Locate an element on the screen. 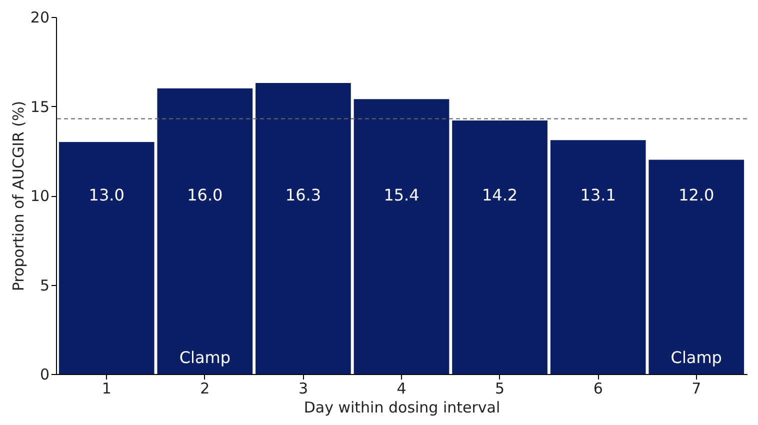 The height and width of the screenshot is (425, 758). y-axis-title: Proportion of AUCGIR (%) is located at coordinates (18, 196).